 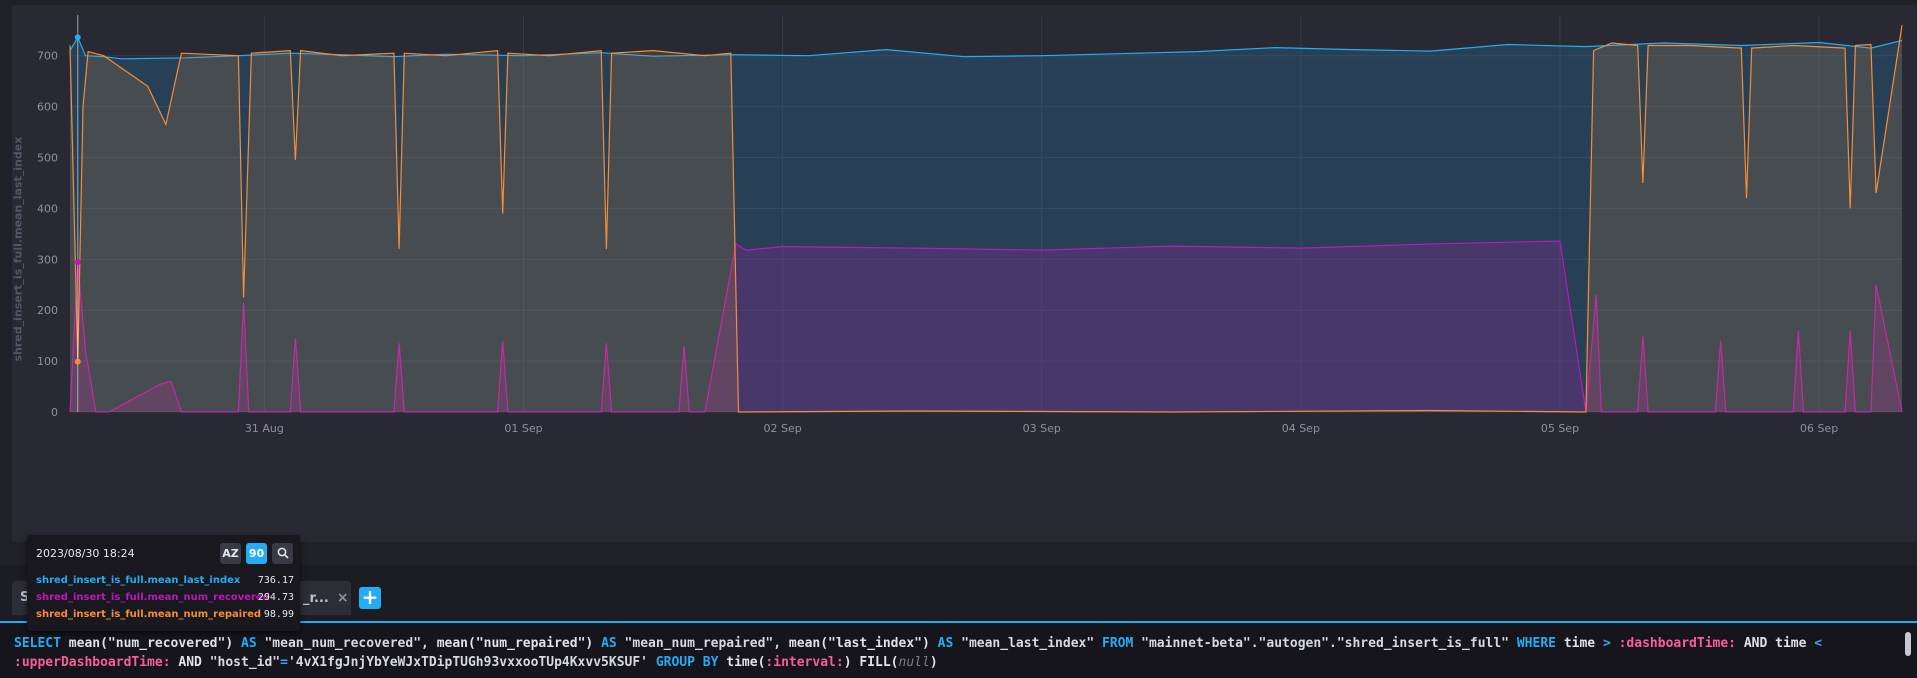 I want to click on query-keyword: SELECT, so click(x=37, y=643).